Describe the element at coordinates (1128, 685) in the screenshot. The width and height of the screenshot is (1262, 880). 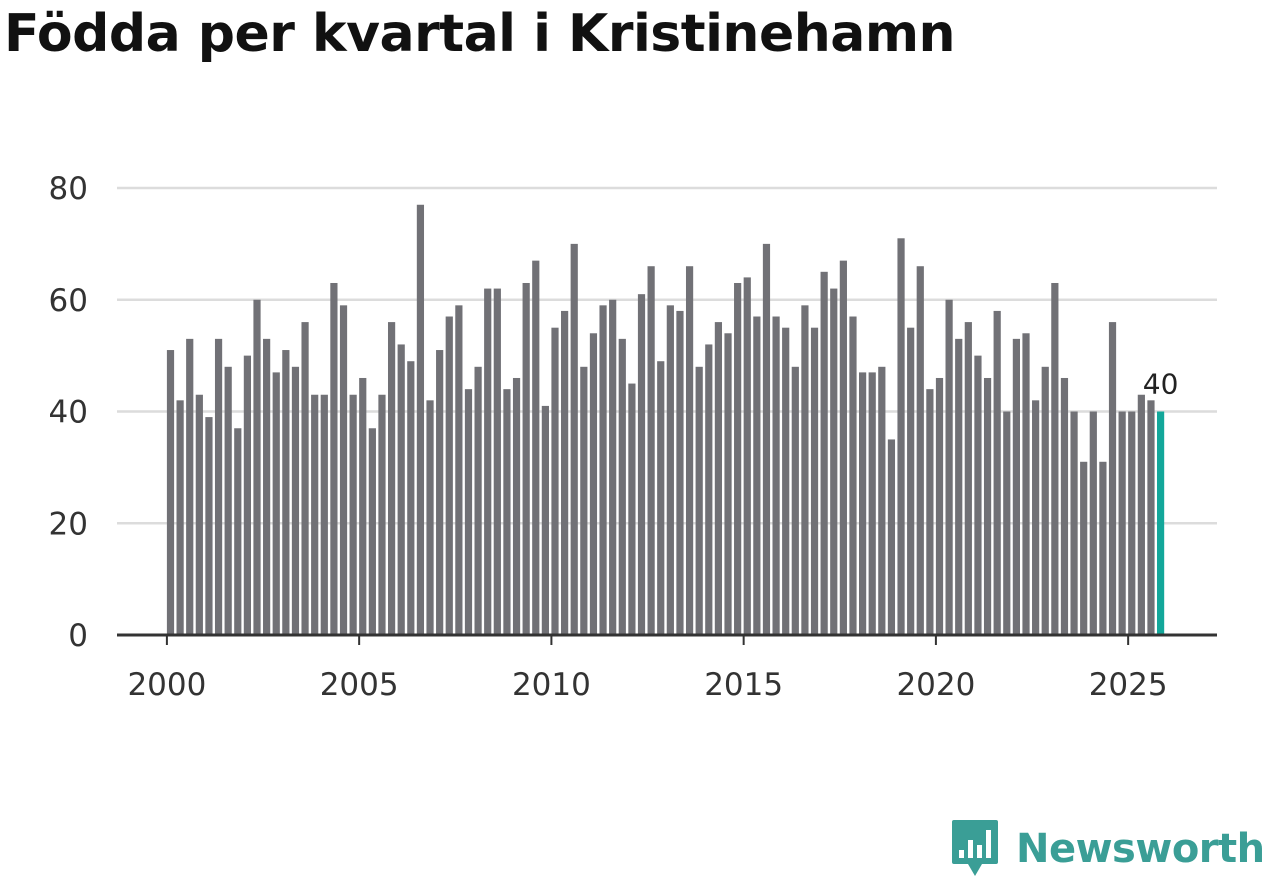
I see `x-tick-label: 2025` at that location.